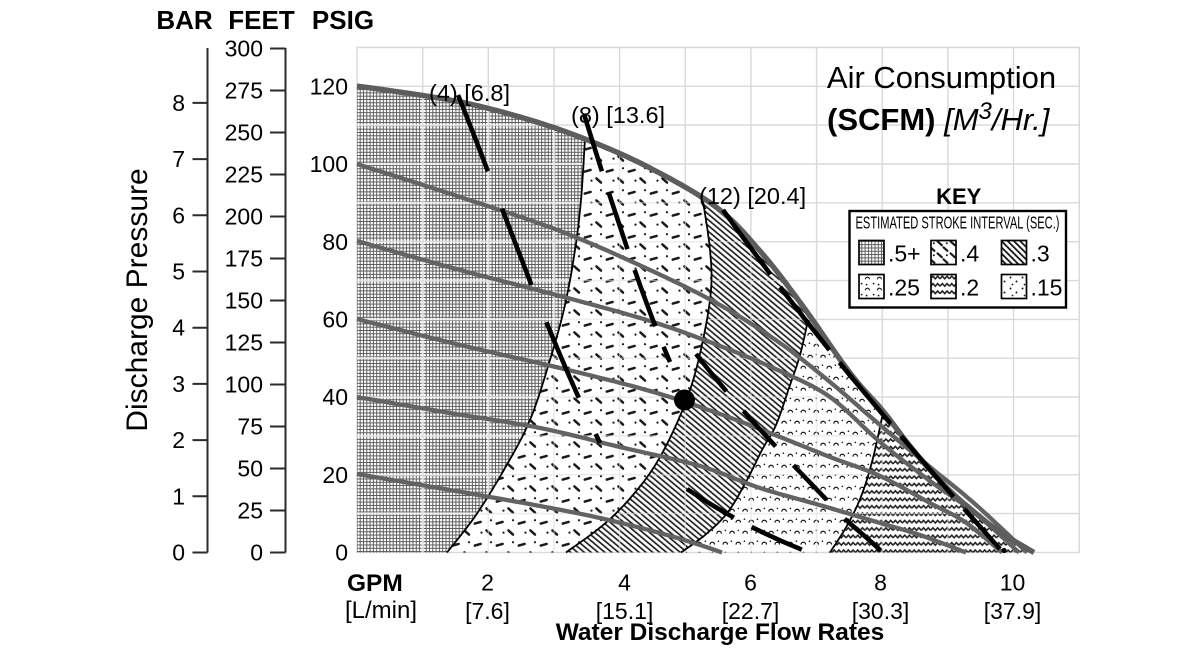  What do you see at coordinates (244, 91) in the screenshot?
I see `svg-text: 275` at bounding box center [244, 91].